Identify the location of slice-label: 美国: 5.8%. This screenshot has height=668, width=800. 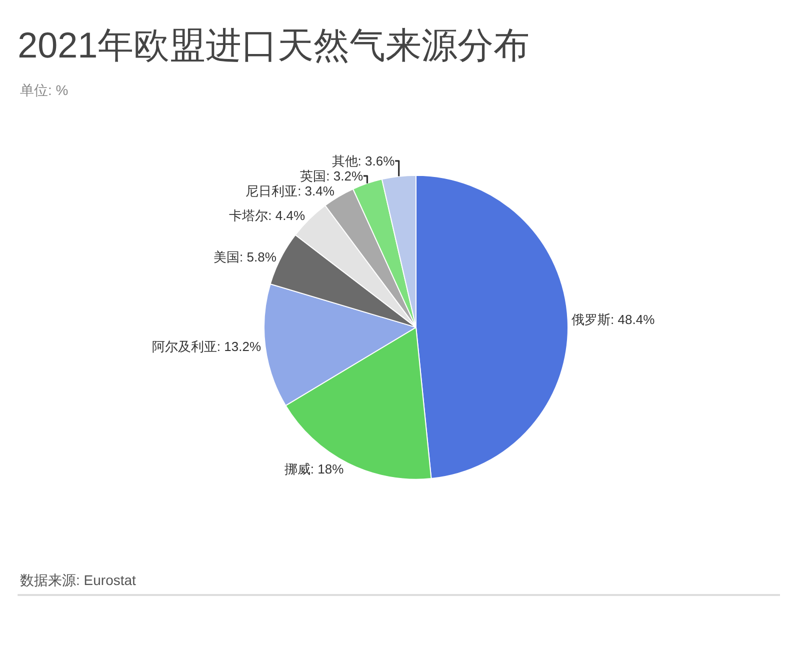
(245, 256).